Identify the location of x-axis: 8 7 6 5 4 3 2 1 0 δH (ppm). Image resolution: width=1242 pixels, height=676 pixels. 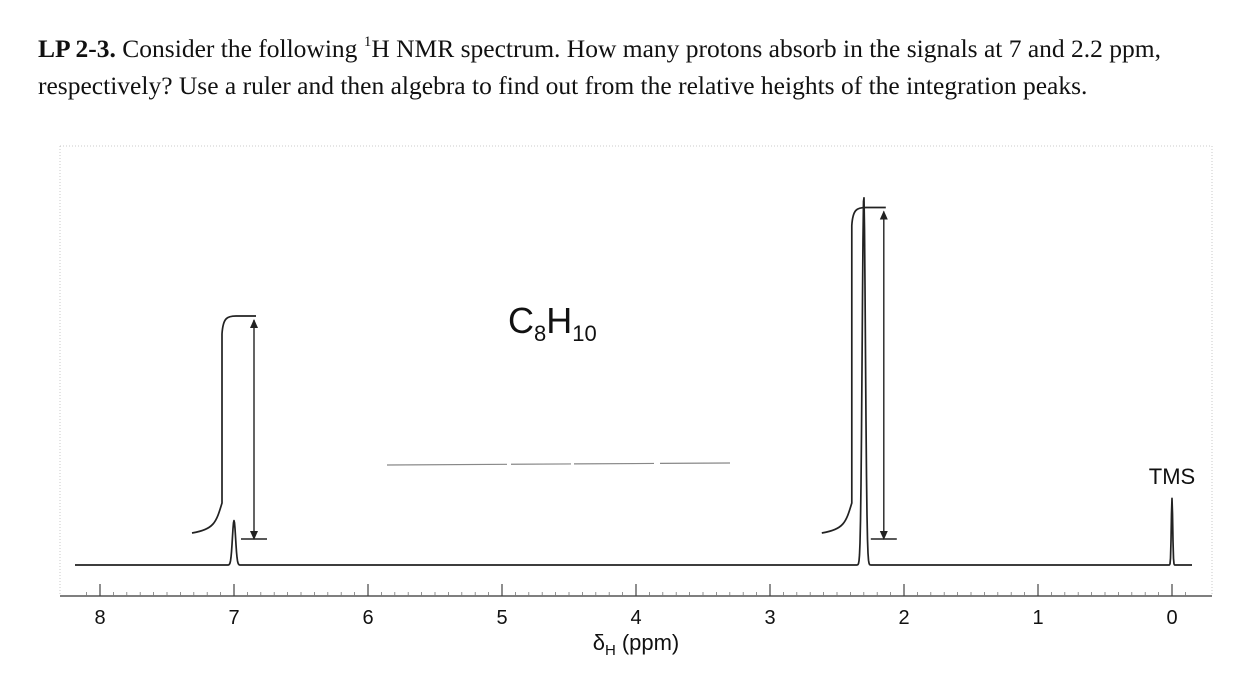
(636, 621).